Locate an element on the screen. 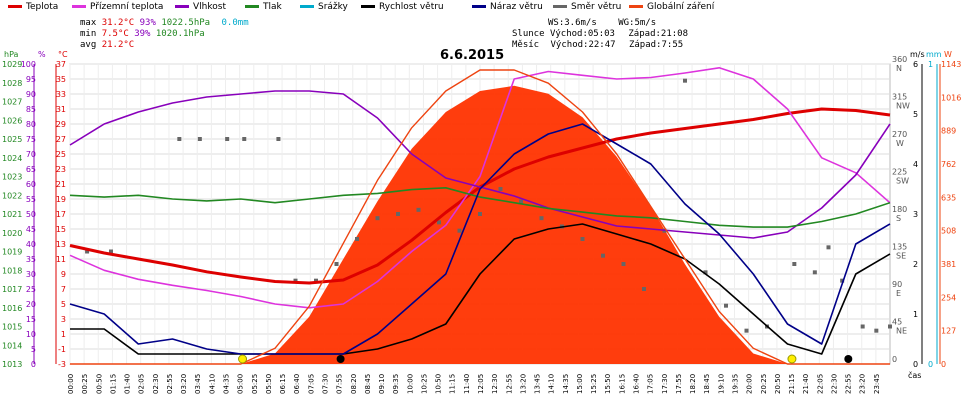 This screenshot has width=966, height=400. x-tick-label: 12:30 is located at coordinates (495, 384).